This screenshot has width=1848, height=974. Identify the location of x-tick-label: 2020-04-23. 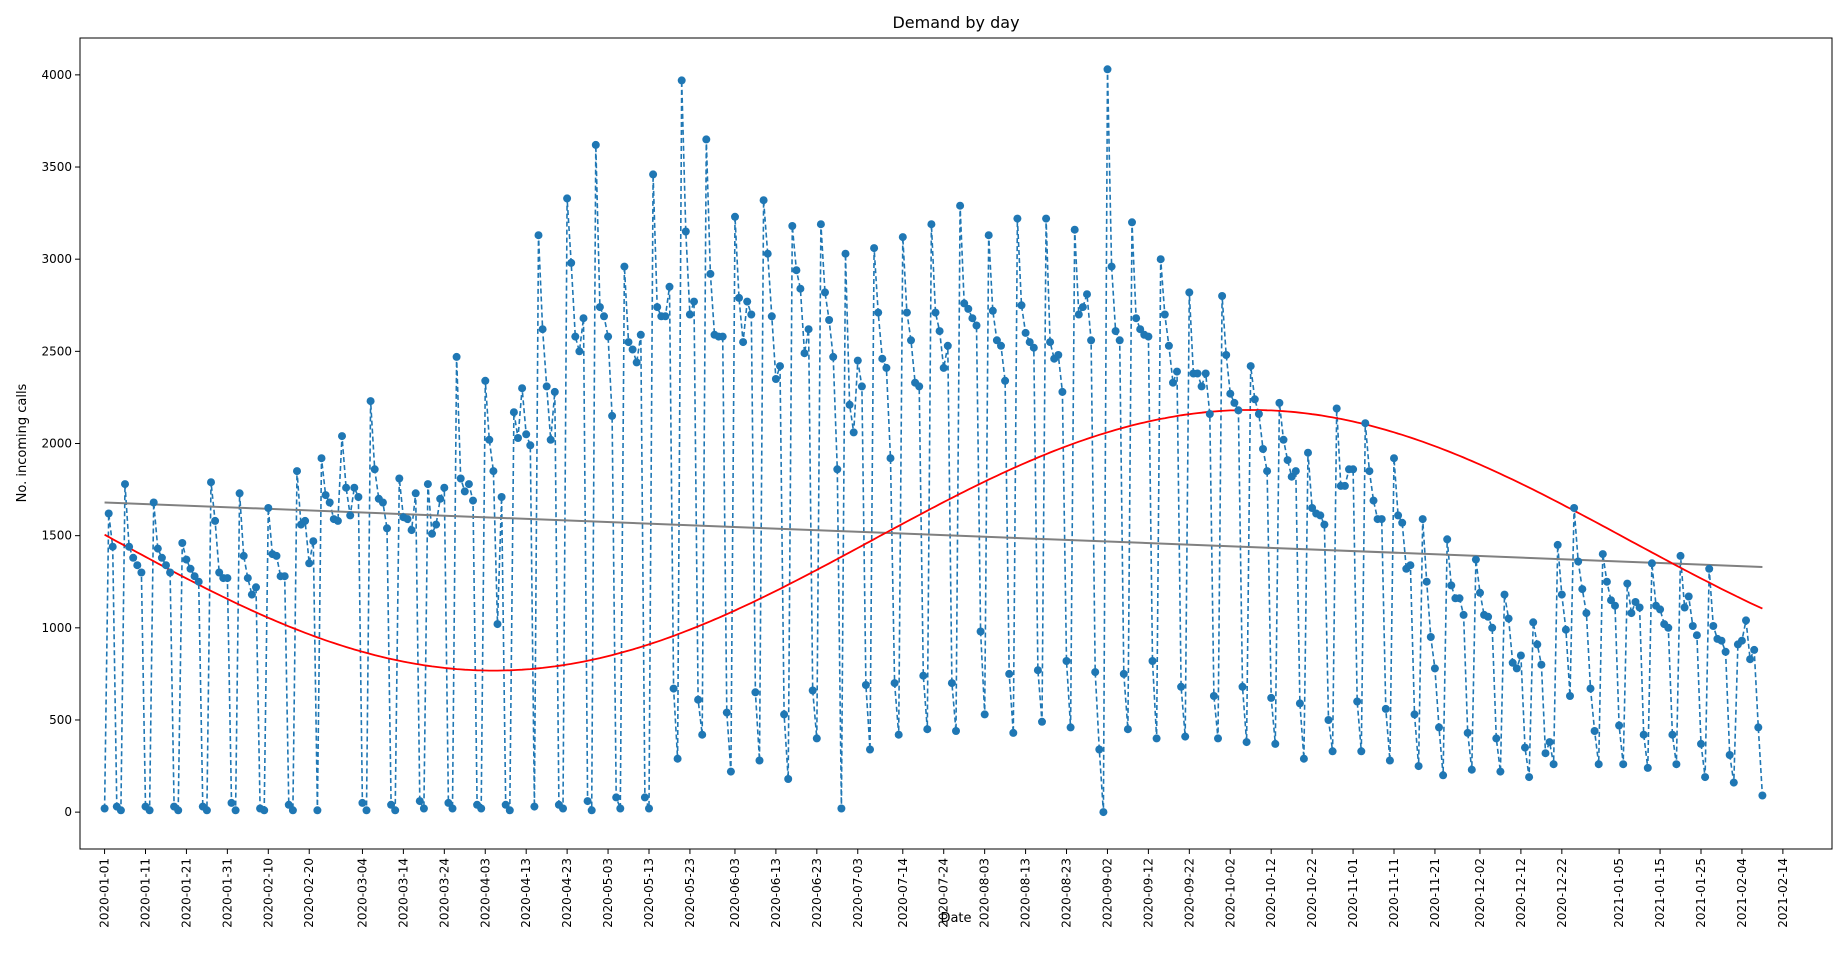
(567, 893).